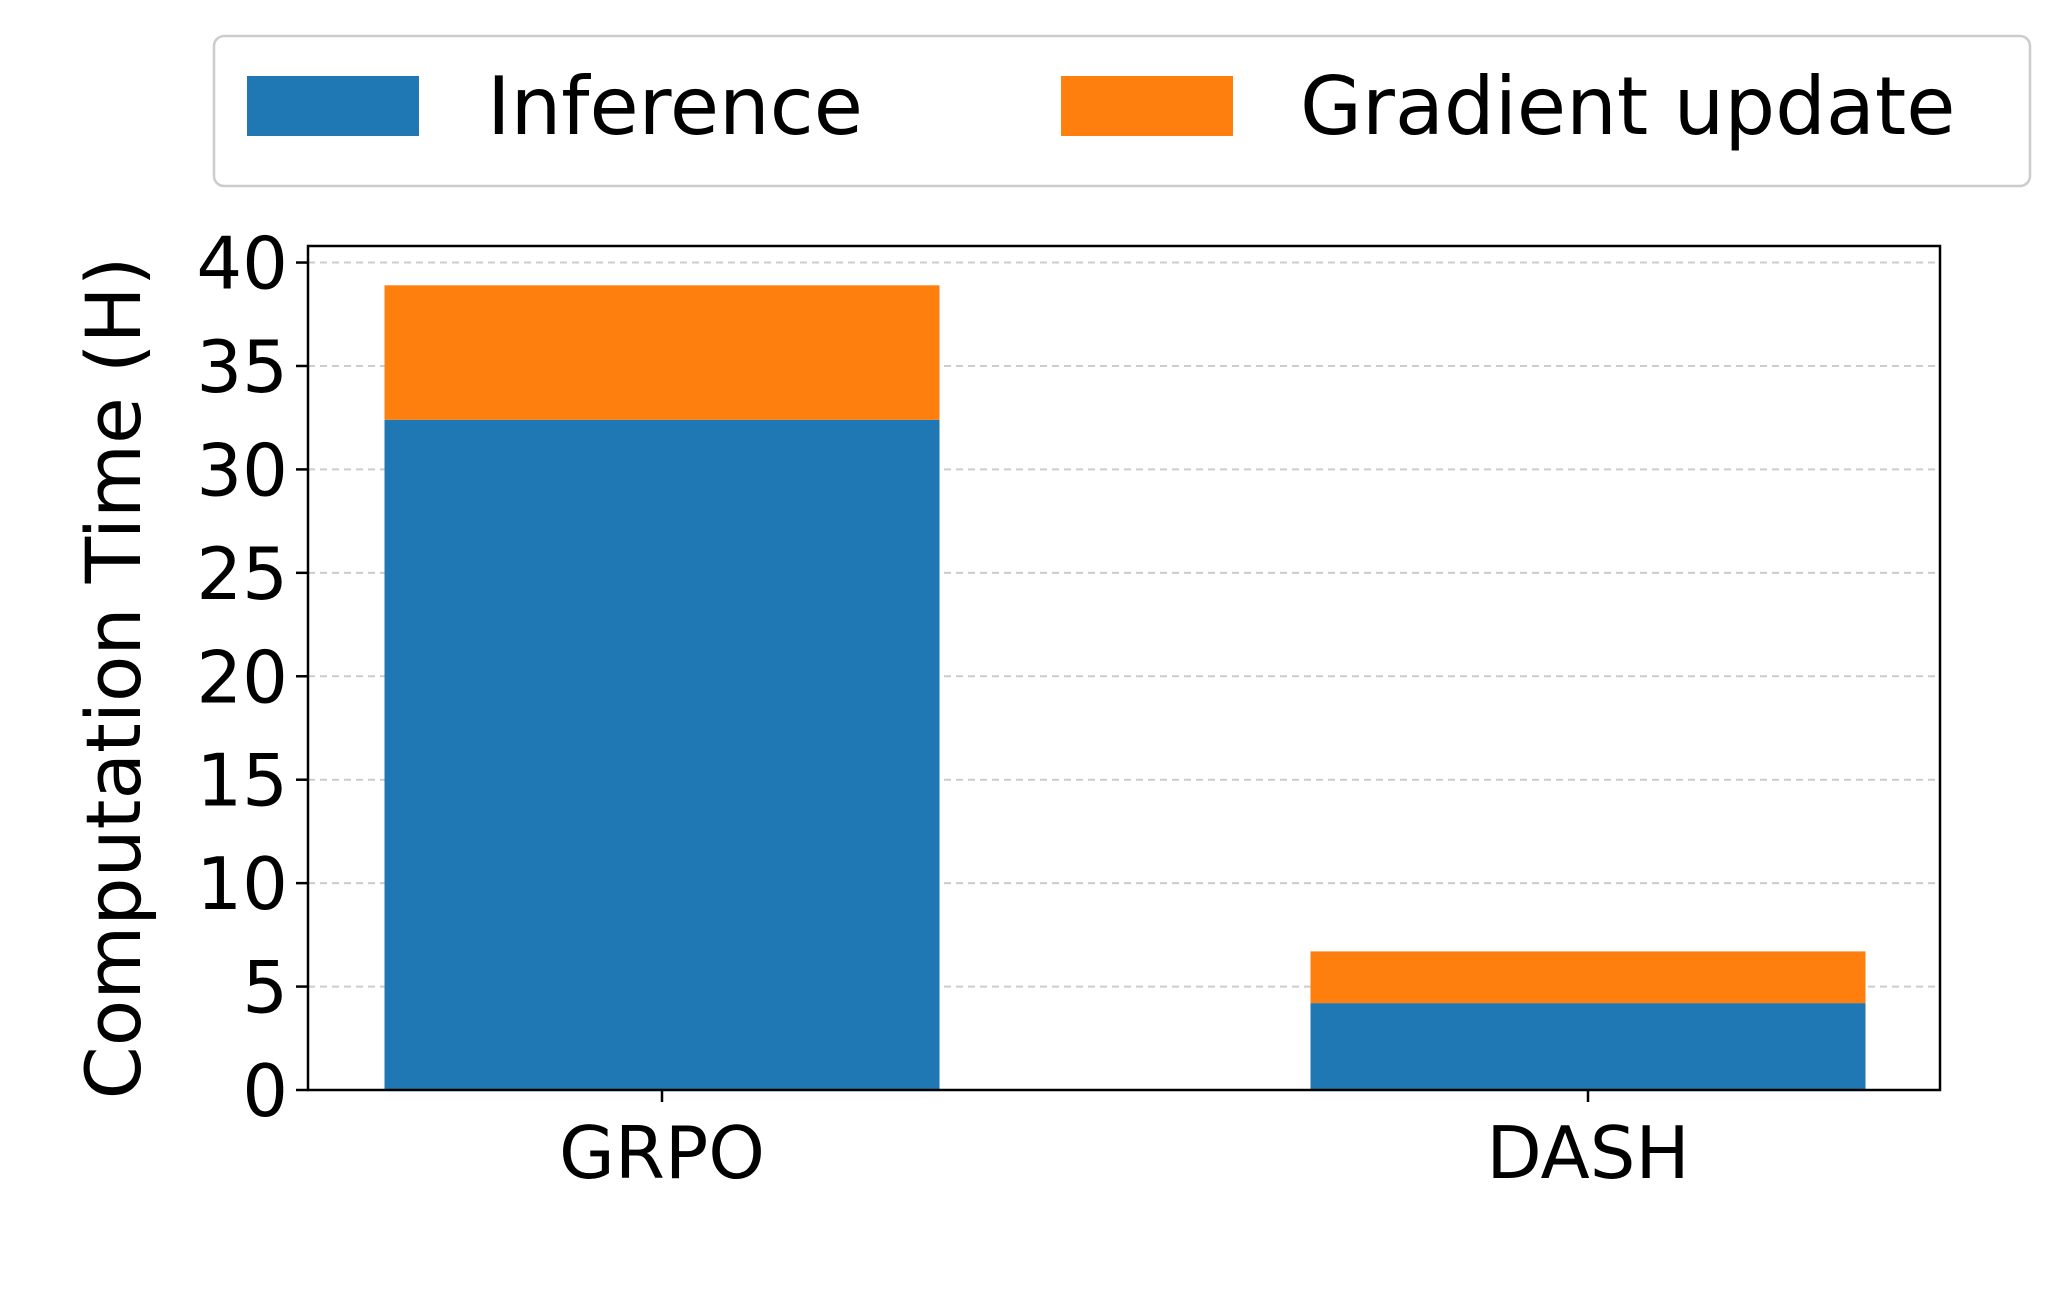  What do you see at coordinates (265, 988) in the screenshot?
I see `y-tick-label: 5` at bounding box center [265, 988].